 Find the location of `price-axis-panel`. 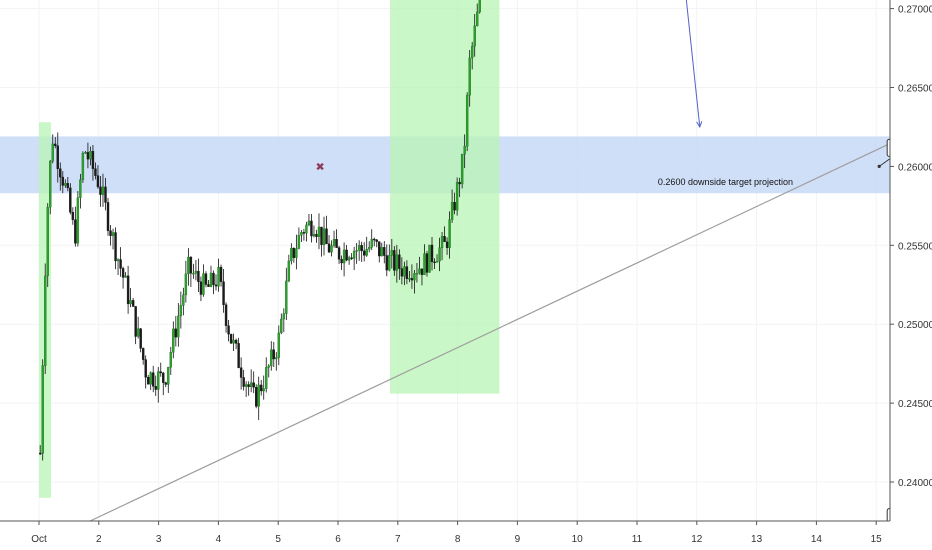

price-axis-panel is located at coordinates (911, 275).